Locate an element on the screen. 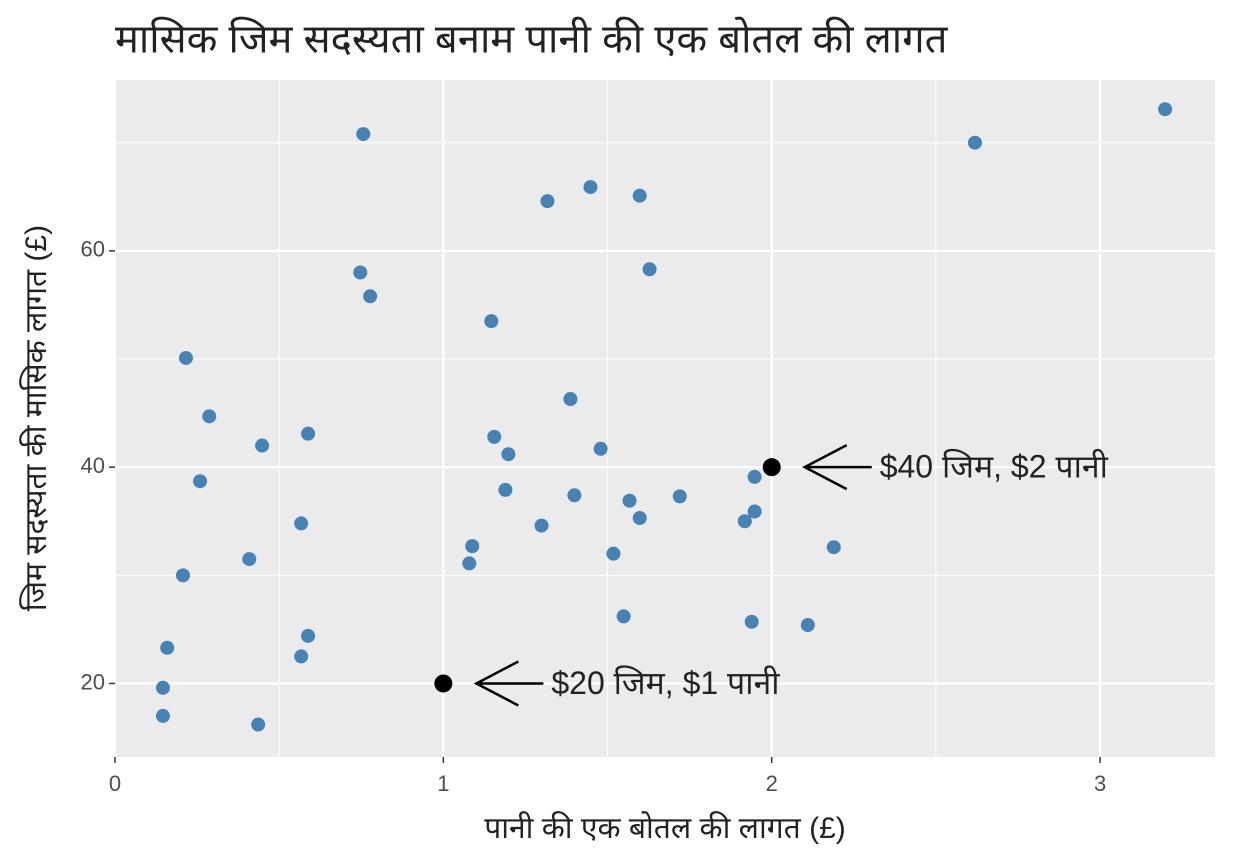 The height and width of the screenshot is (864, 1234). y-axis-label: जिम सदस्यता की मासिक लागत (£) is located at coordinates (36, 418).